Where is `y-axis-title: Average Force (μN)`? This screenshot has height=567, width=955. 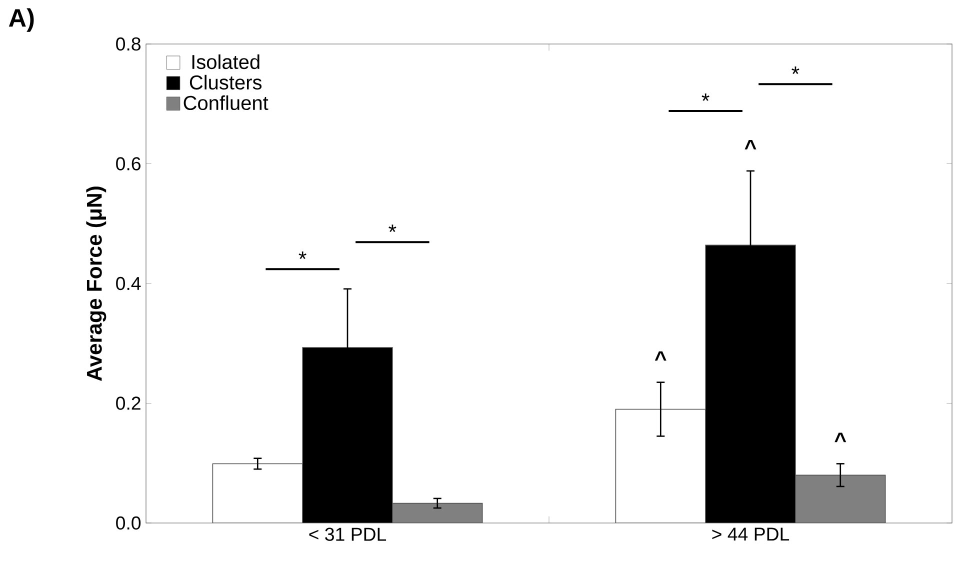 y-axis-title: Average Force (μN) is located at coordinates (96, 283).